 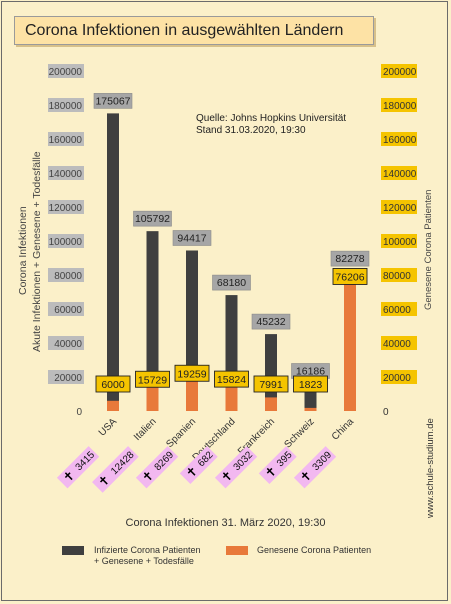 What do you see at coordinates (300, 433) in the screenshot?
I see `category-label: Schweiz` at bounding box center [300, 433].